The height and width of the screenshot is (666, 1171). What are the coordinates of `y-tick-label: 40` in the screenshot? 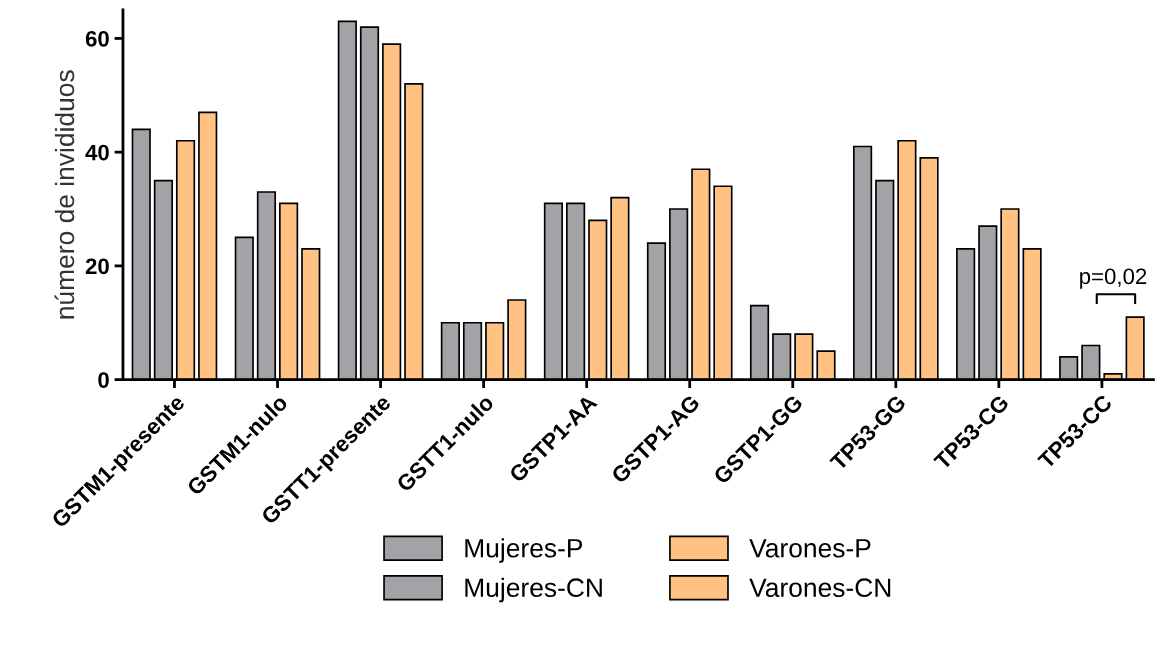 It's located at (97, 152).